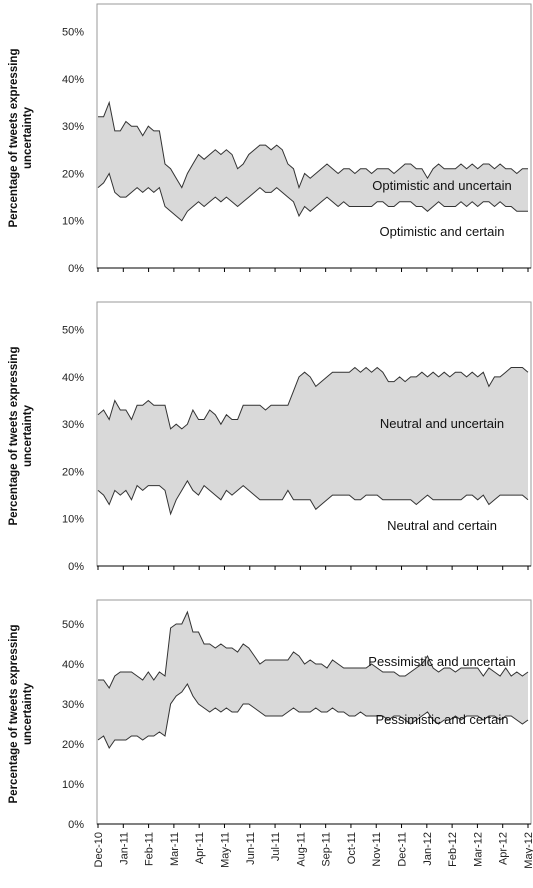 The height and width of the screenshot is (888, 533). Describe the element at coordinates (441, 661) in the screenshot. I see `annotation-uncertain: Pessimistic and uncertain` at that location.